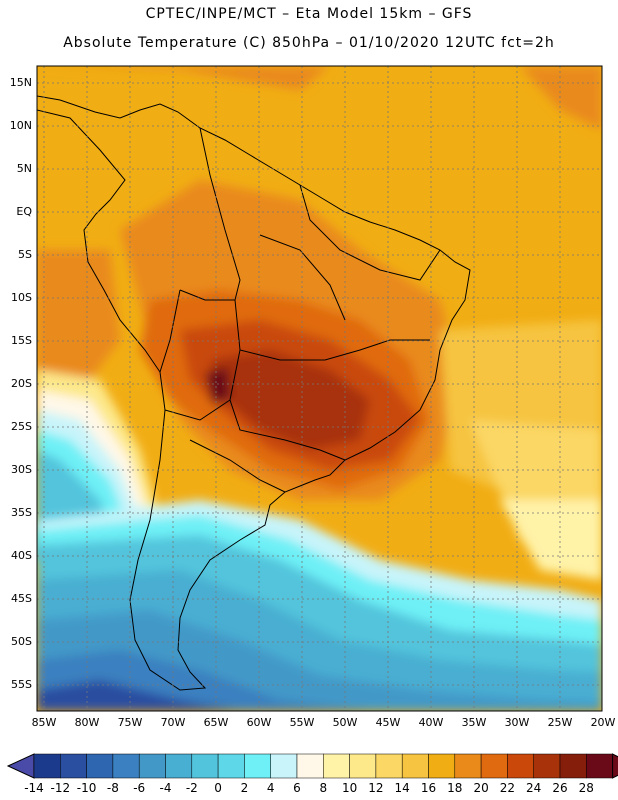 Image resolution: width=618 pixels, height=800 pixels. Describe the element at coordinates (388, 722) in the screenshot. I see `lon-label: 45W` at that location.